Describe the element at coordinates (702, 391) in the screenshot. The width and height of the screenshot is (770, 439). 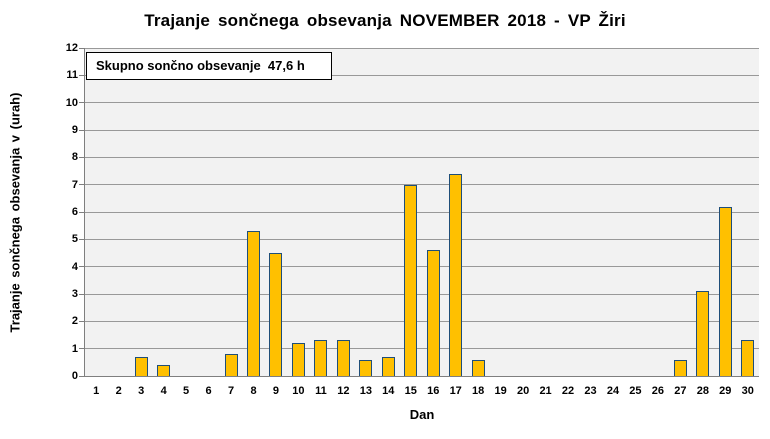
I see `x-tick-label-28: 28` at that location.